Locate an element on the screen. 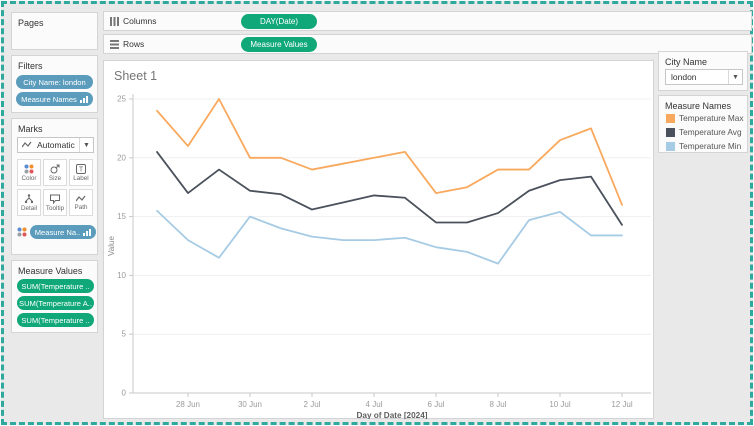  color-button: Color is located at coordinates (29, 172).